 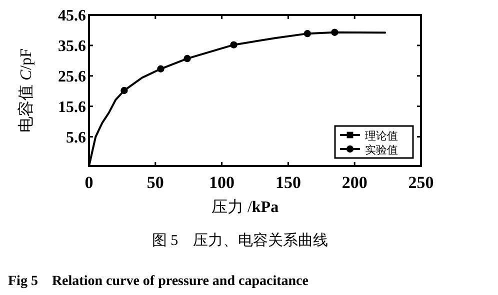 I want to click on y-axis-title: 电容值 C/pF, so click(x=26, y=90).